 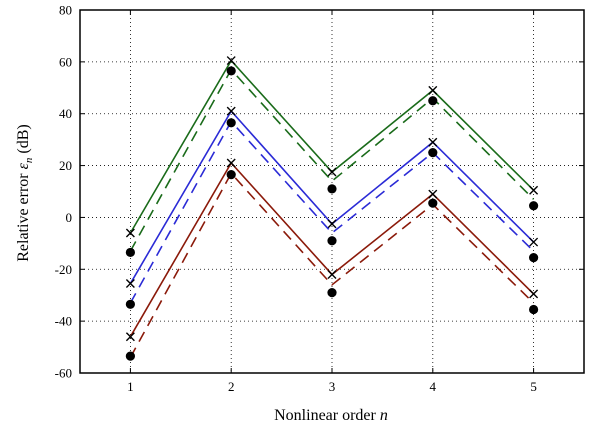 I want to click on x-tick-label: 5, so click(x=533, y=386).